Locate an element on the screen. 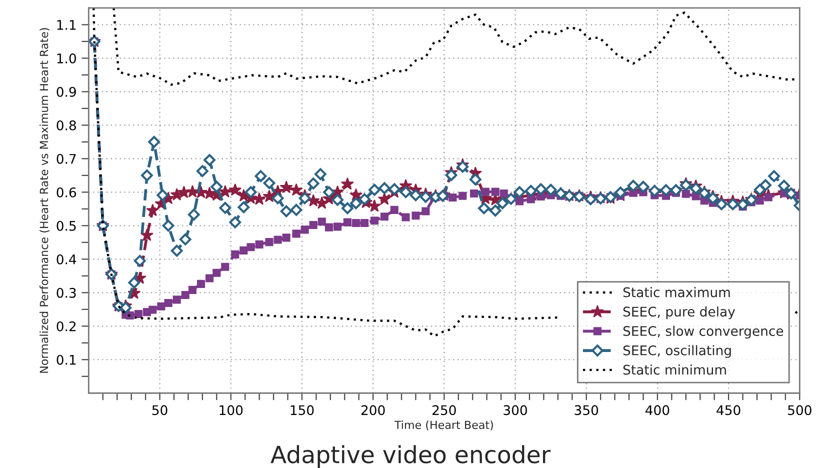 This screenshot has height=468, width=821. x-tick-label: 400 is located at coordinates (658, 410).